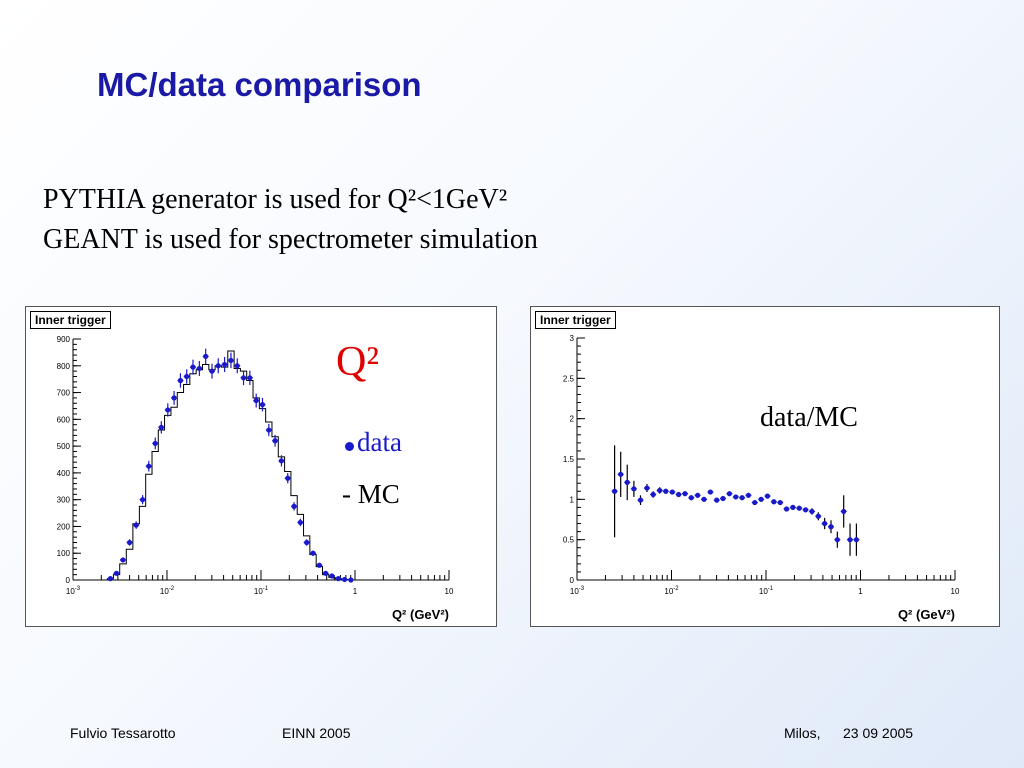 Image resolution: width=1024 pixels, height=768 pixels. Describe the element at coordinates (64, 393) in the screenshot. I see `y-tick-label: 700` at that location.